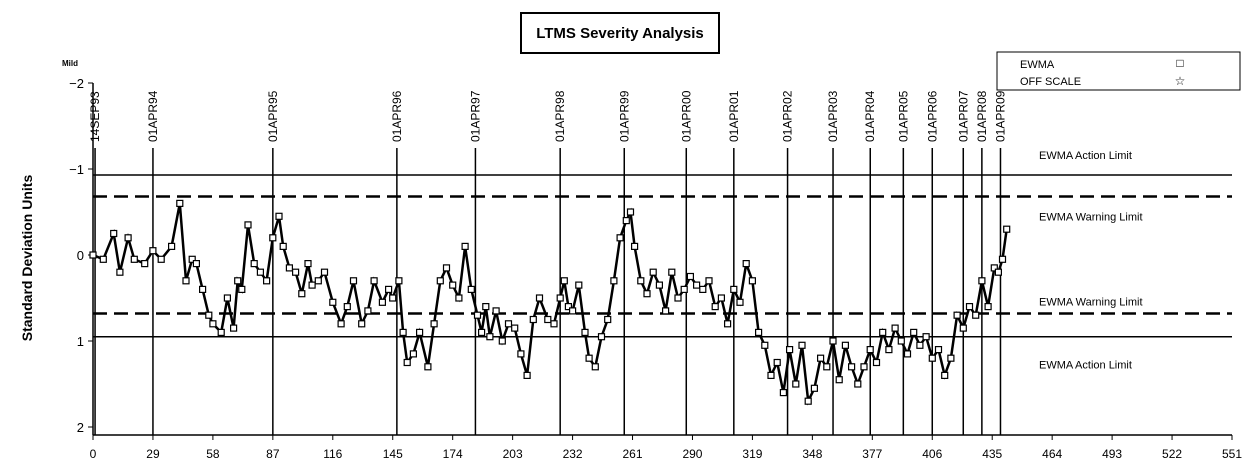 The image size is (1250, 471). I want to click on legend-label-ewma: EWMA, so click(1037, 65).